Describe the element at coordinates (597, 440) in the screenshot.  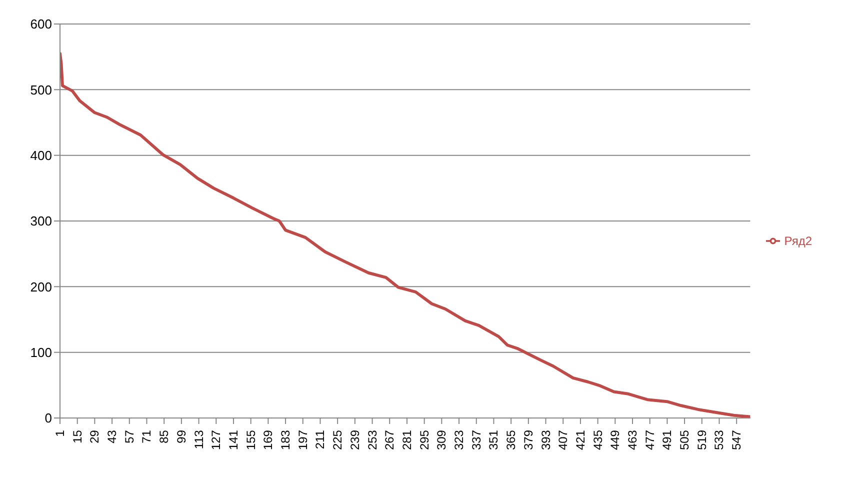
I see `x-tick-label: 435` at that location.